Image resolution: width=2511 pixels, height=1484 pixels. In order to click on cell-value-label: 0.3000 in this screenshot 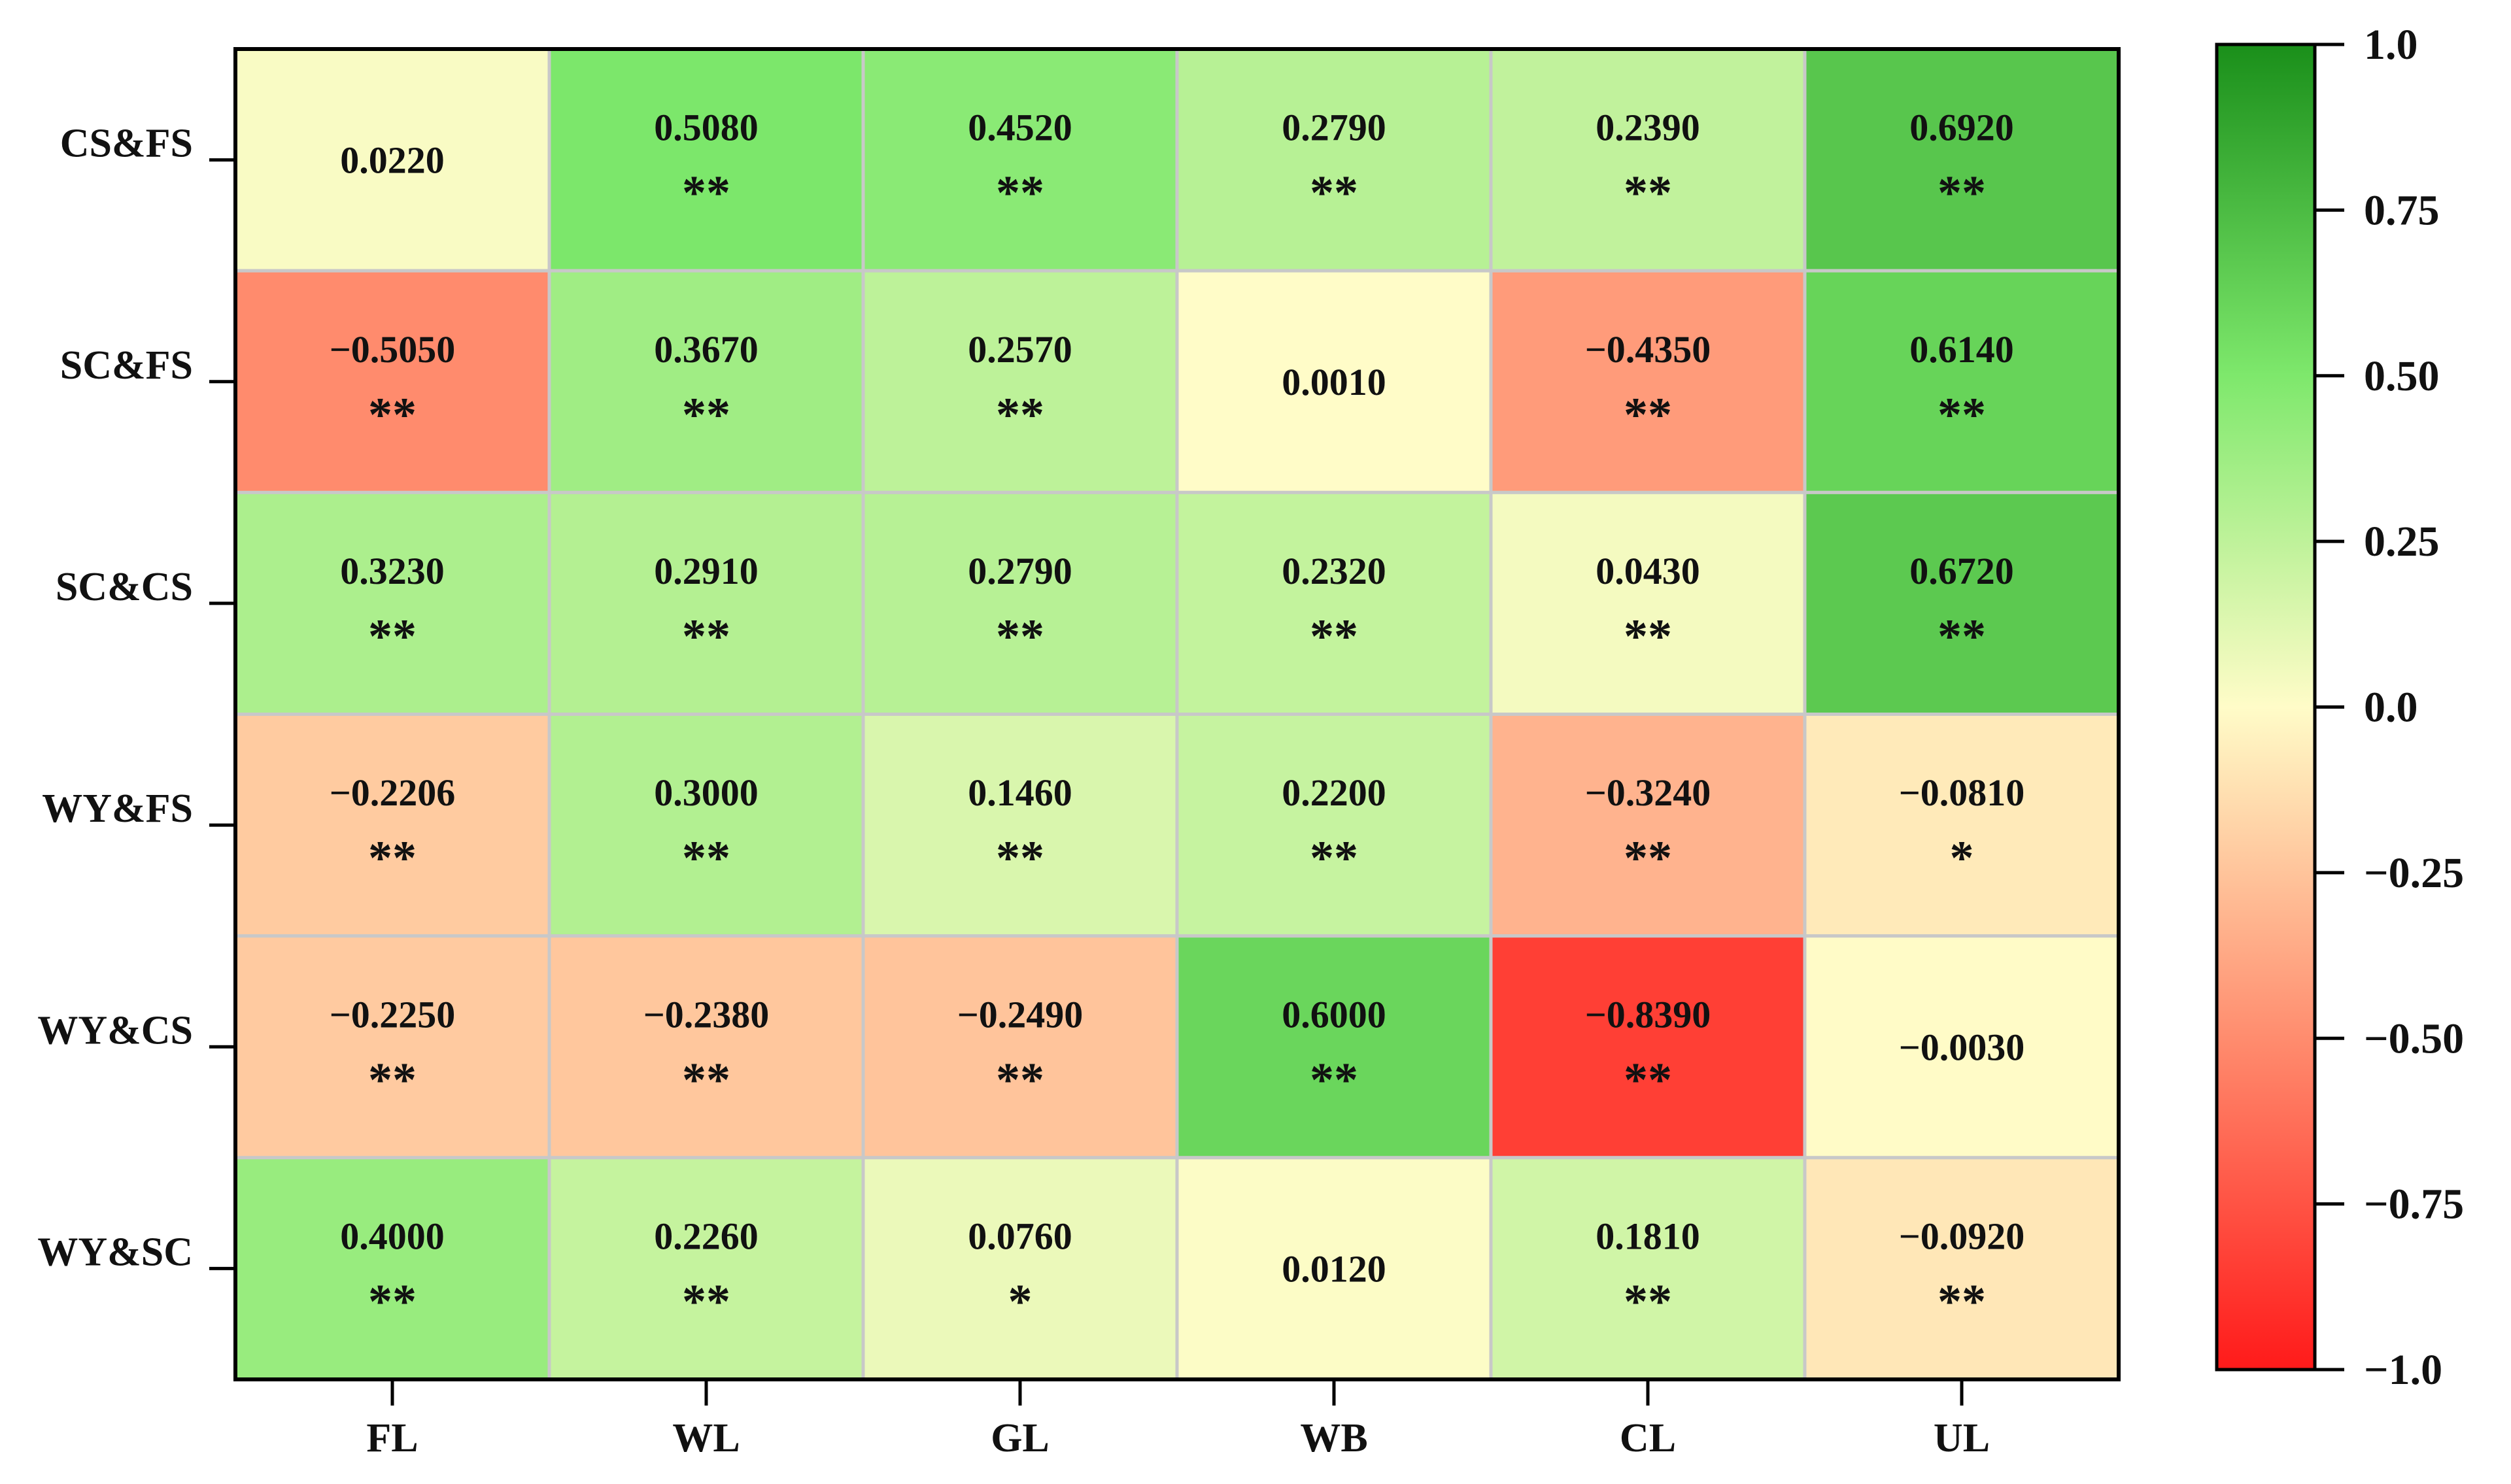, I will do `click(707, 793)`.